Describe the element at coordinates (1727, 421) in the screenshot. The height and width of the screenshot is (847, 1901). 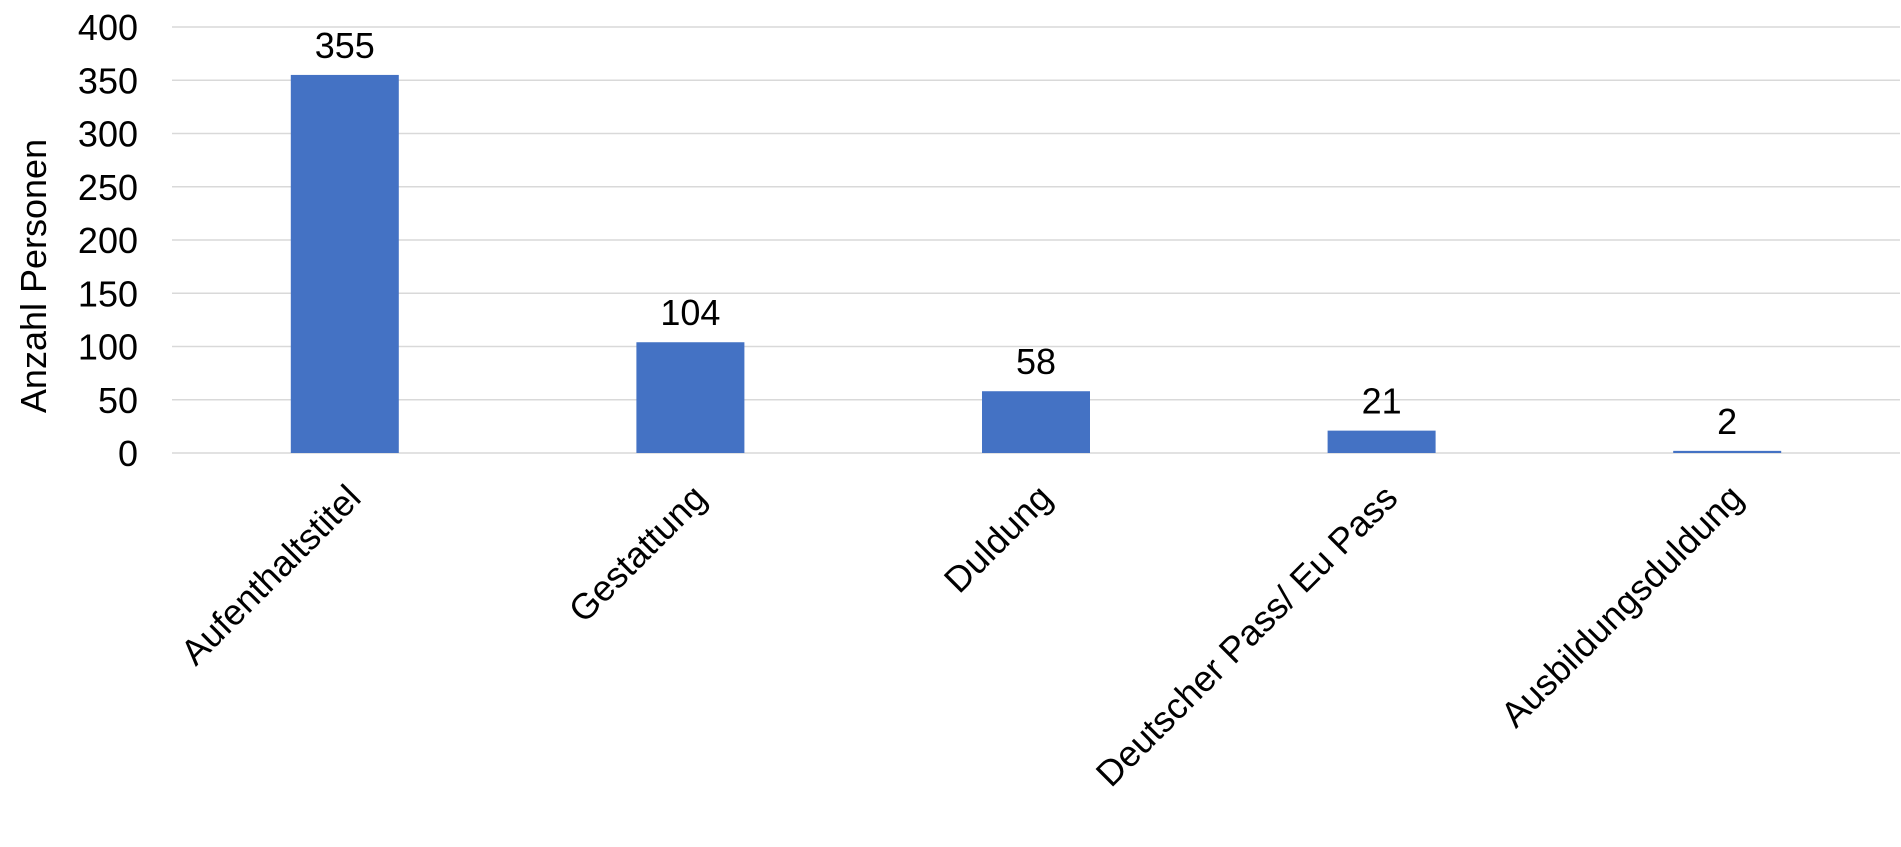
I see `data-label: 2` at that location.